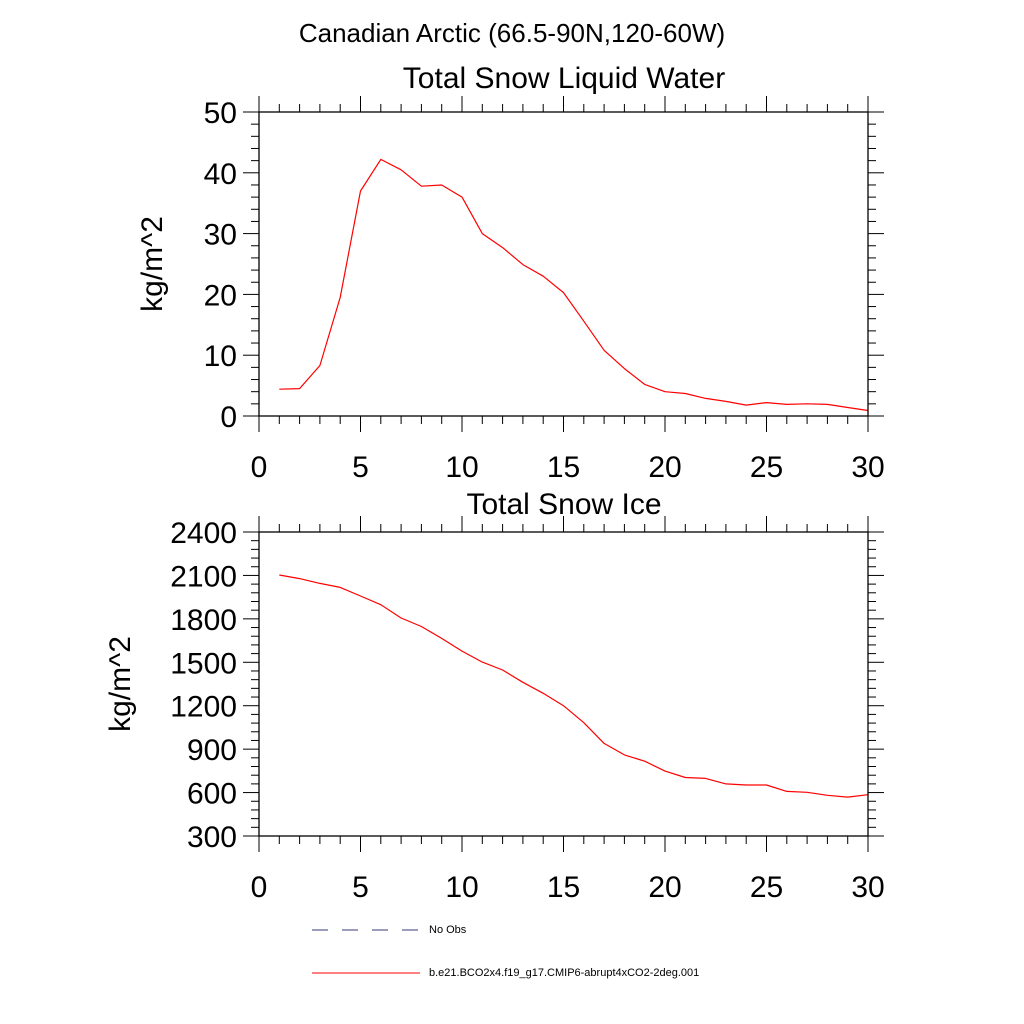 The height and width of the screenshot is (1024, 1024). What do you see at coordinates (203, 707) in the screenshot?
I see `y-tick-label: 1200` at bounding box center [203, 707].